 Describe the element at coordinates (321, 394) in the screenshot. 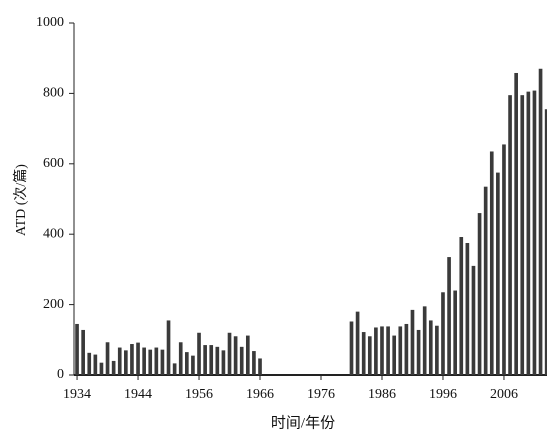

I see `x-tick-label: 1976` at that location.